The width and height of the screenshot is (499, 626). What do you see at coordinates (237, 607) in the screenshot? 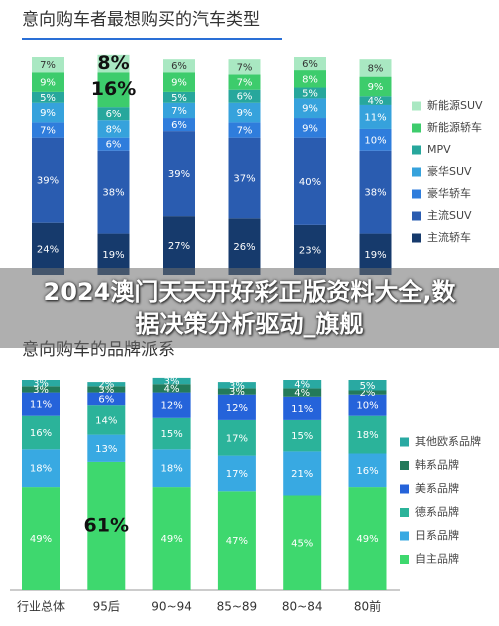
I see `x-tick-label: 85~89` at bounding box center [237, 607].